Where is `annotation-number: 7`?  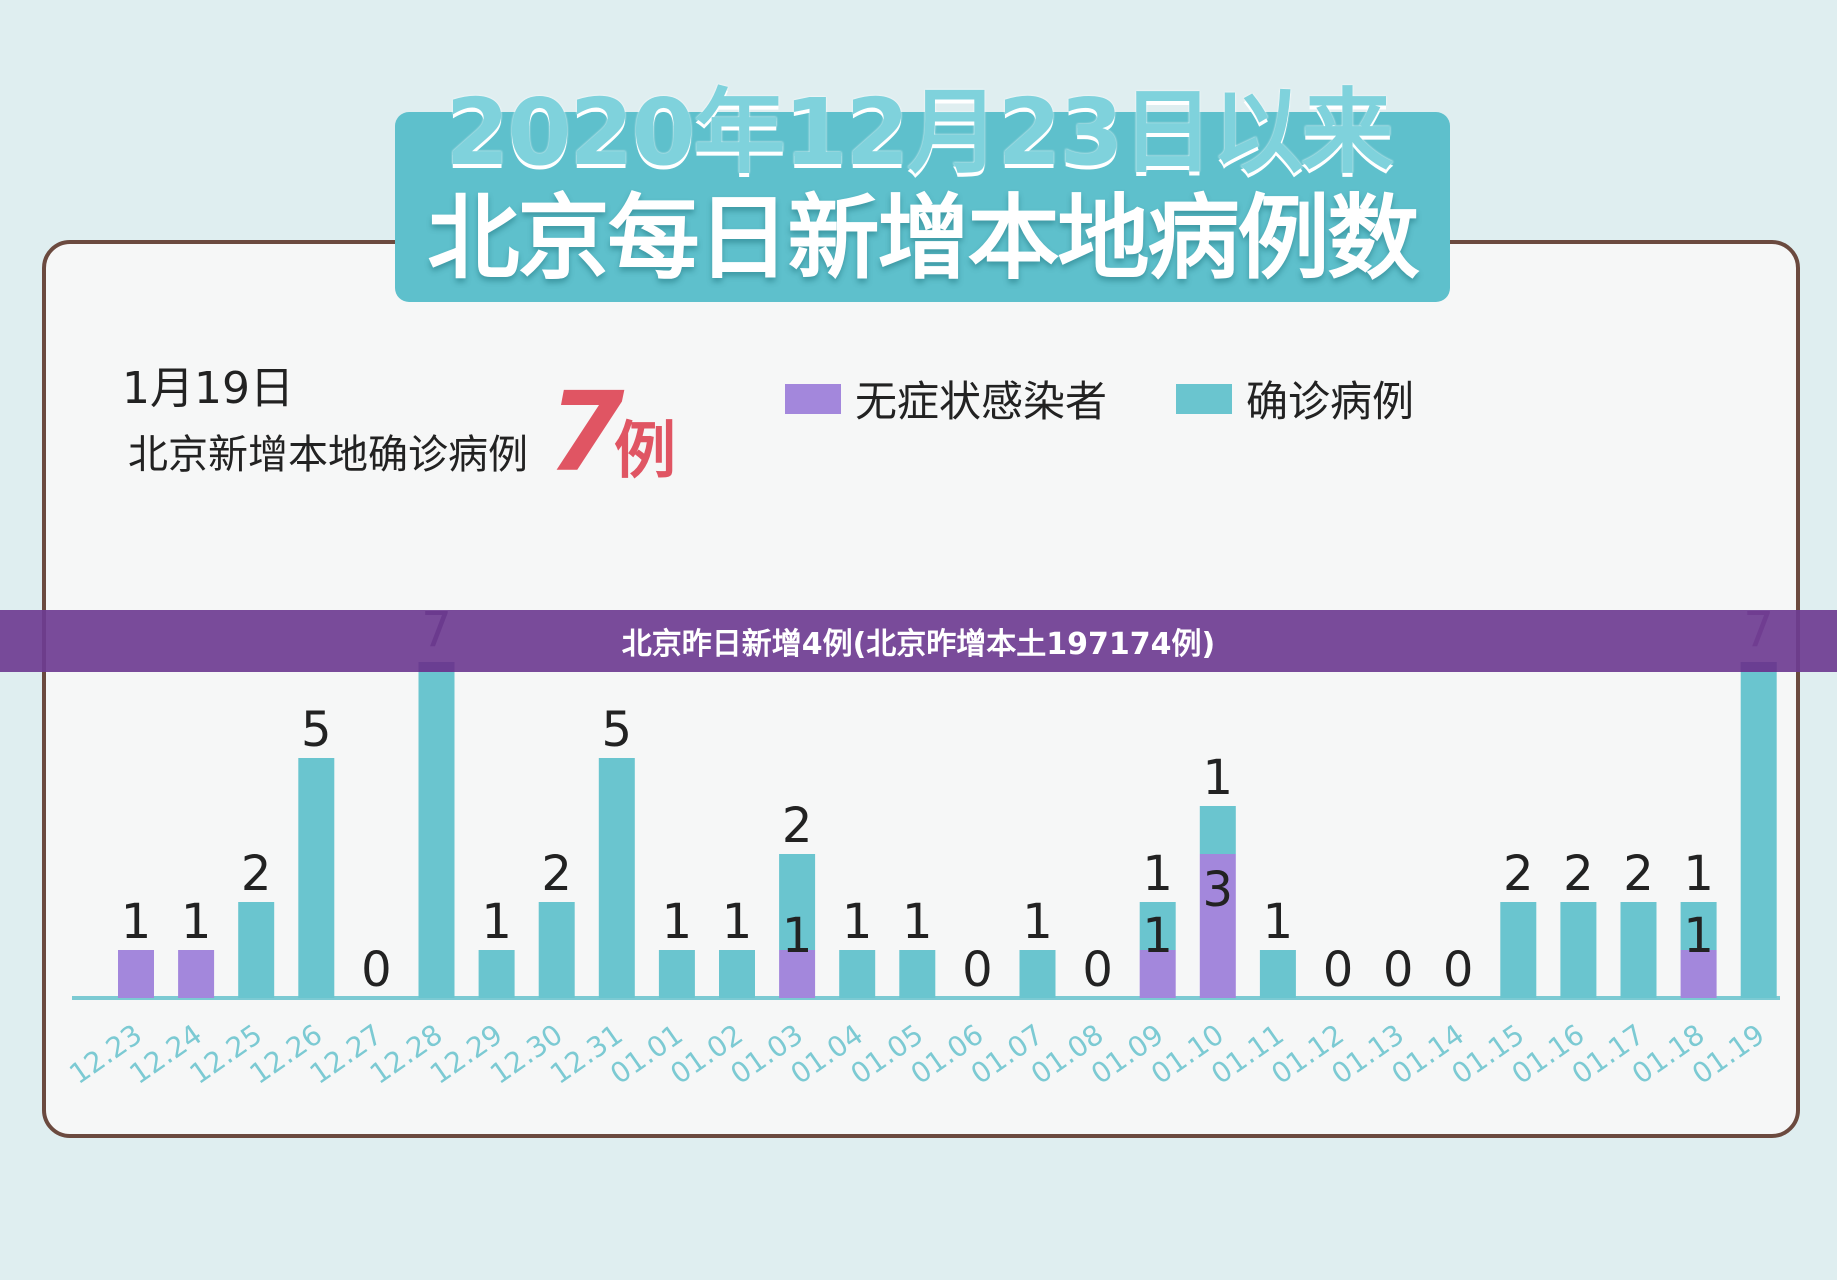
annotation-number: 7 is located at coordinates (586, 432).